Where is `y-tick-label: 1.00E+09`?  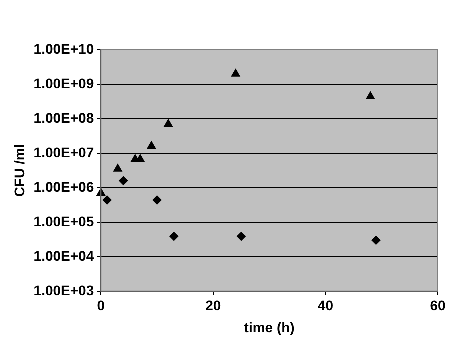
y-tick-label: 1.00E+09 is located at coordinates (64, 83).